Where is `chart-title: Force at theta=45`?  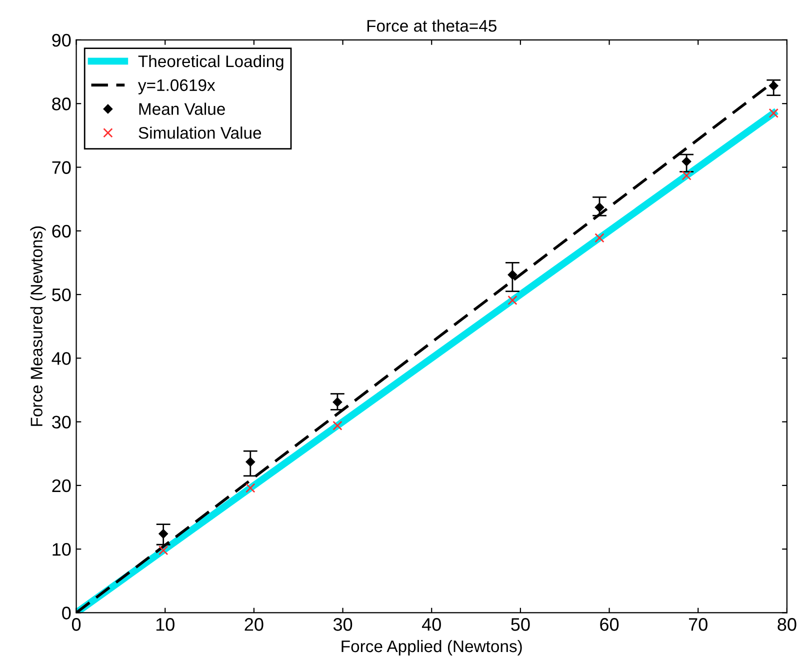 chart-title: Force at theta=45 is located at coordinates (431, 26).